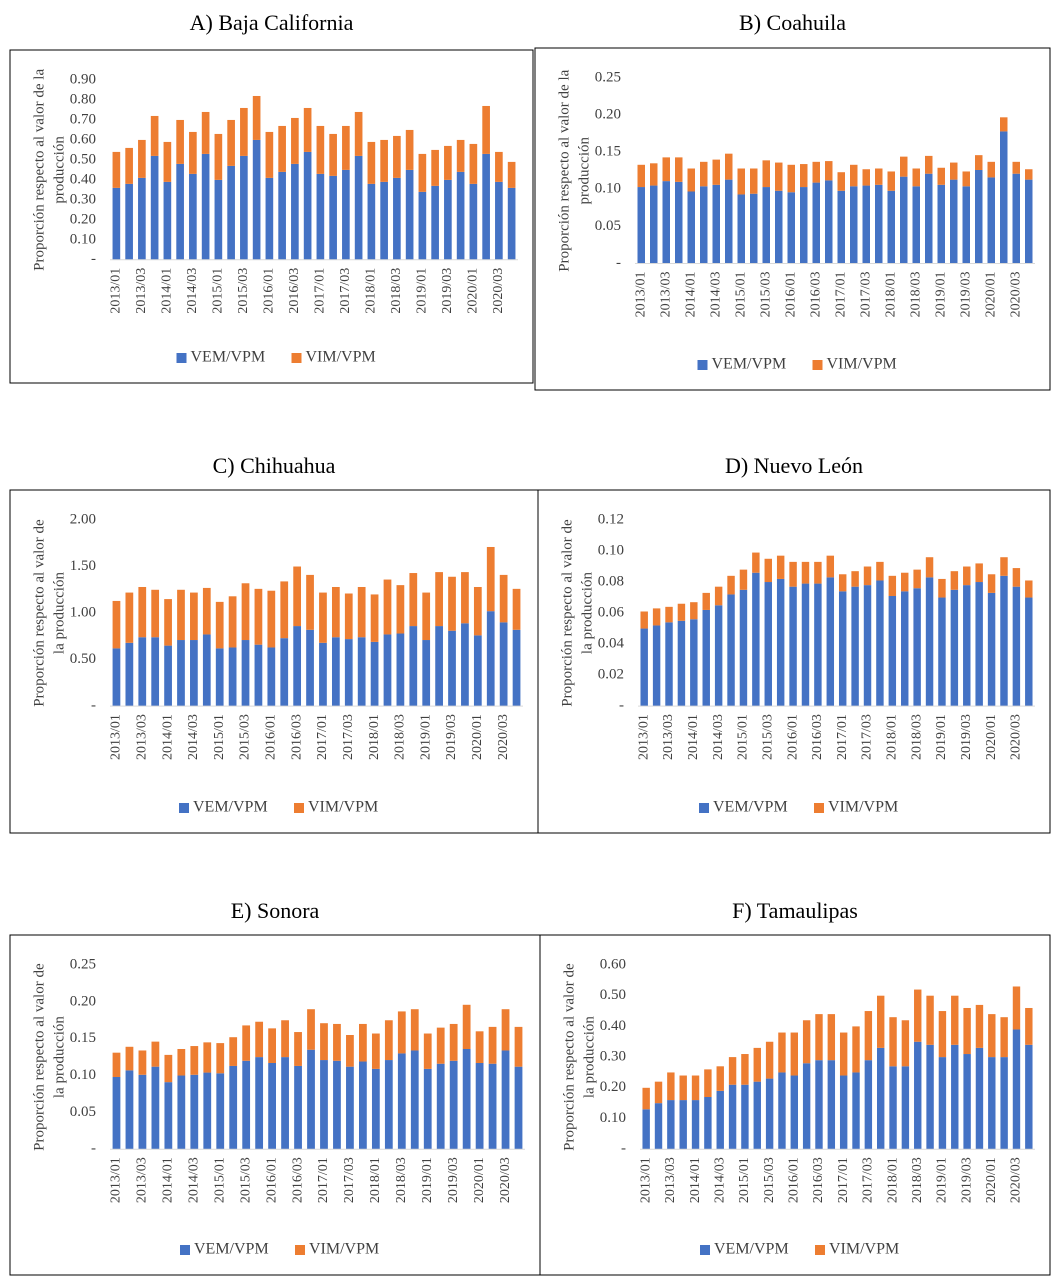 The height and width of the screenshot is (1277, 1052). Describe the element at coordinates (181, 358) in the screenshot. I see `legend-swatch` at that location.